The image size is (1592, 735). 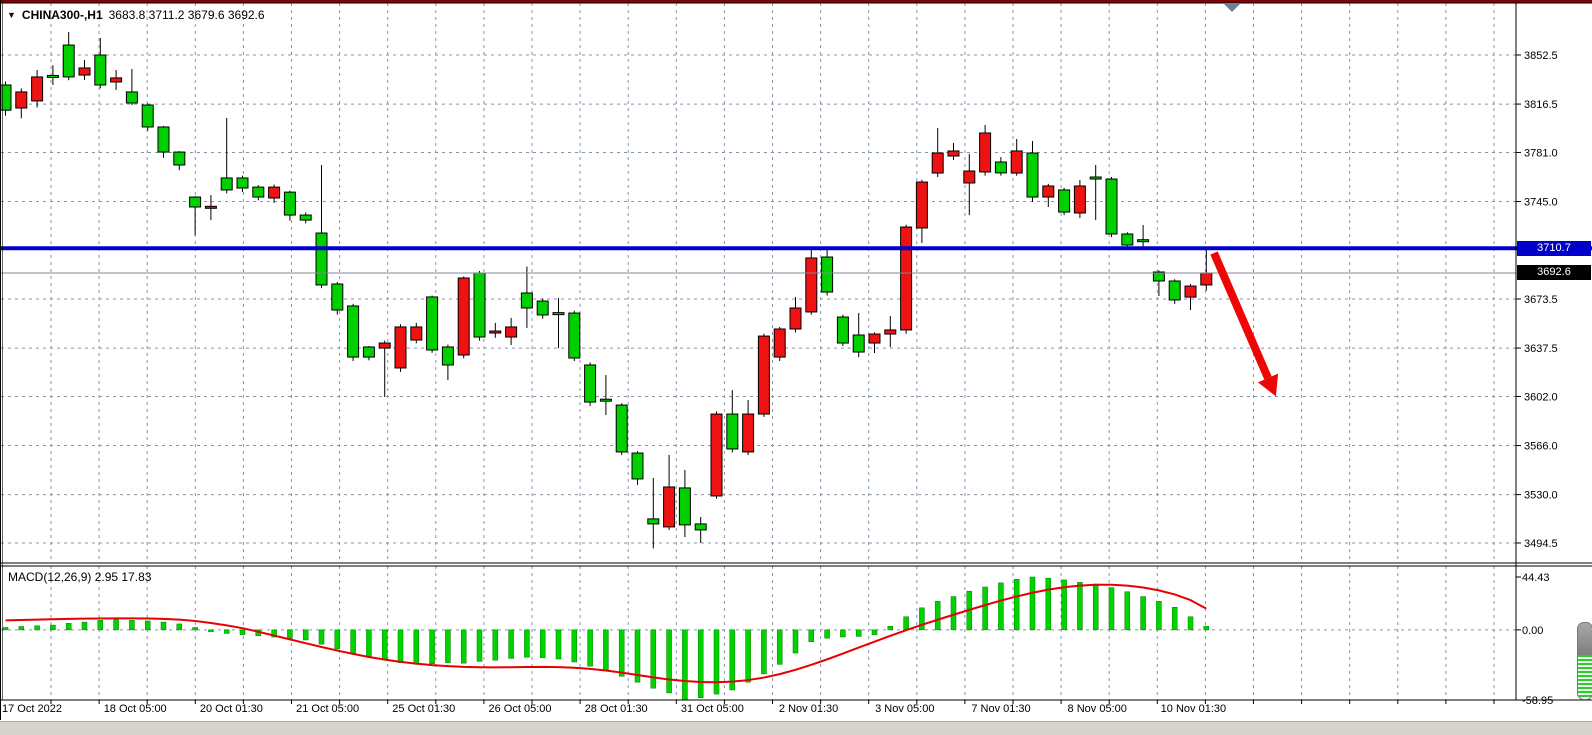 What do you see at coordinates (1232, 8) in the screenshot?
I see `period-marker-icon` at bounding box center [1232, 8].